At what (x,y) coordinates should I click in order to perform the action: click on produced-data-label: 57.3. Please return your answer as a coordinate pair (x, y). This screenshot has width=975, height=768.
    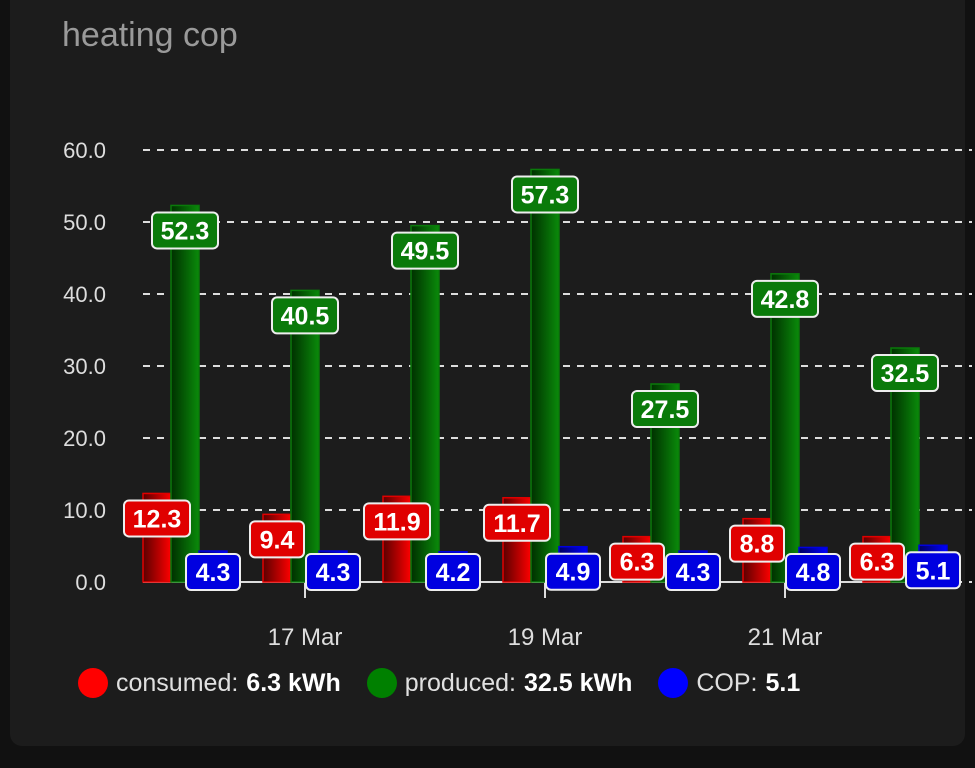
    Looking at the image, I should click on (545, 194).